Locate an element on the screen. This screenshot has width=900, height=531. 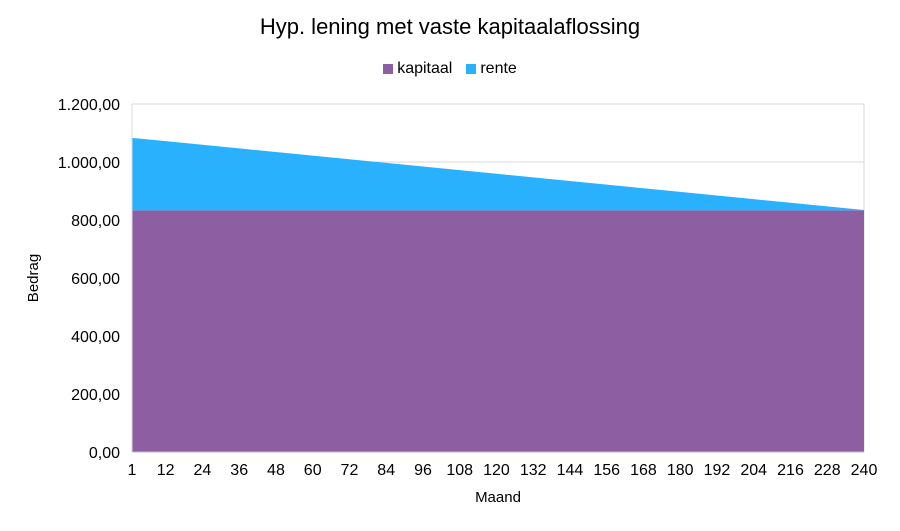
y-tick-label: 1.200,00 is located at coordinates (89, 105).